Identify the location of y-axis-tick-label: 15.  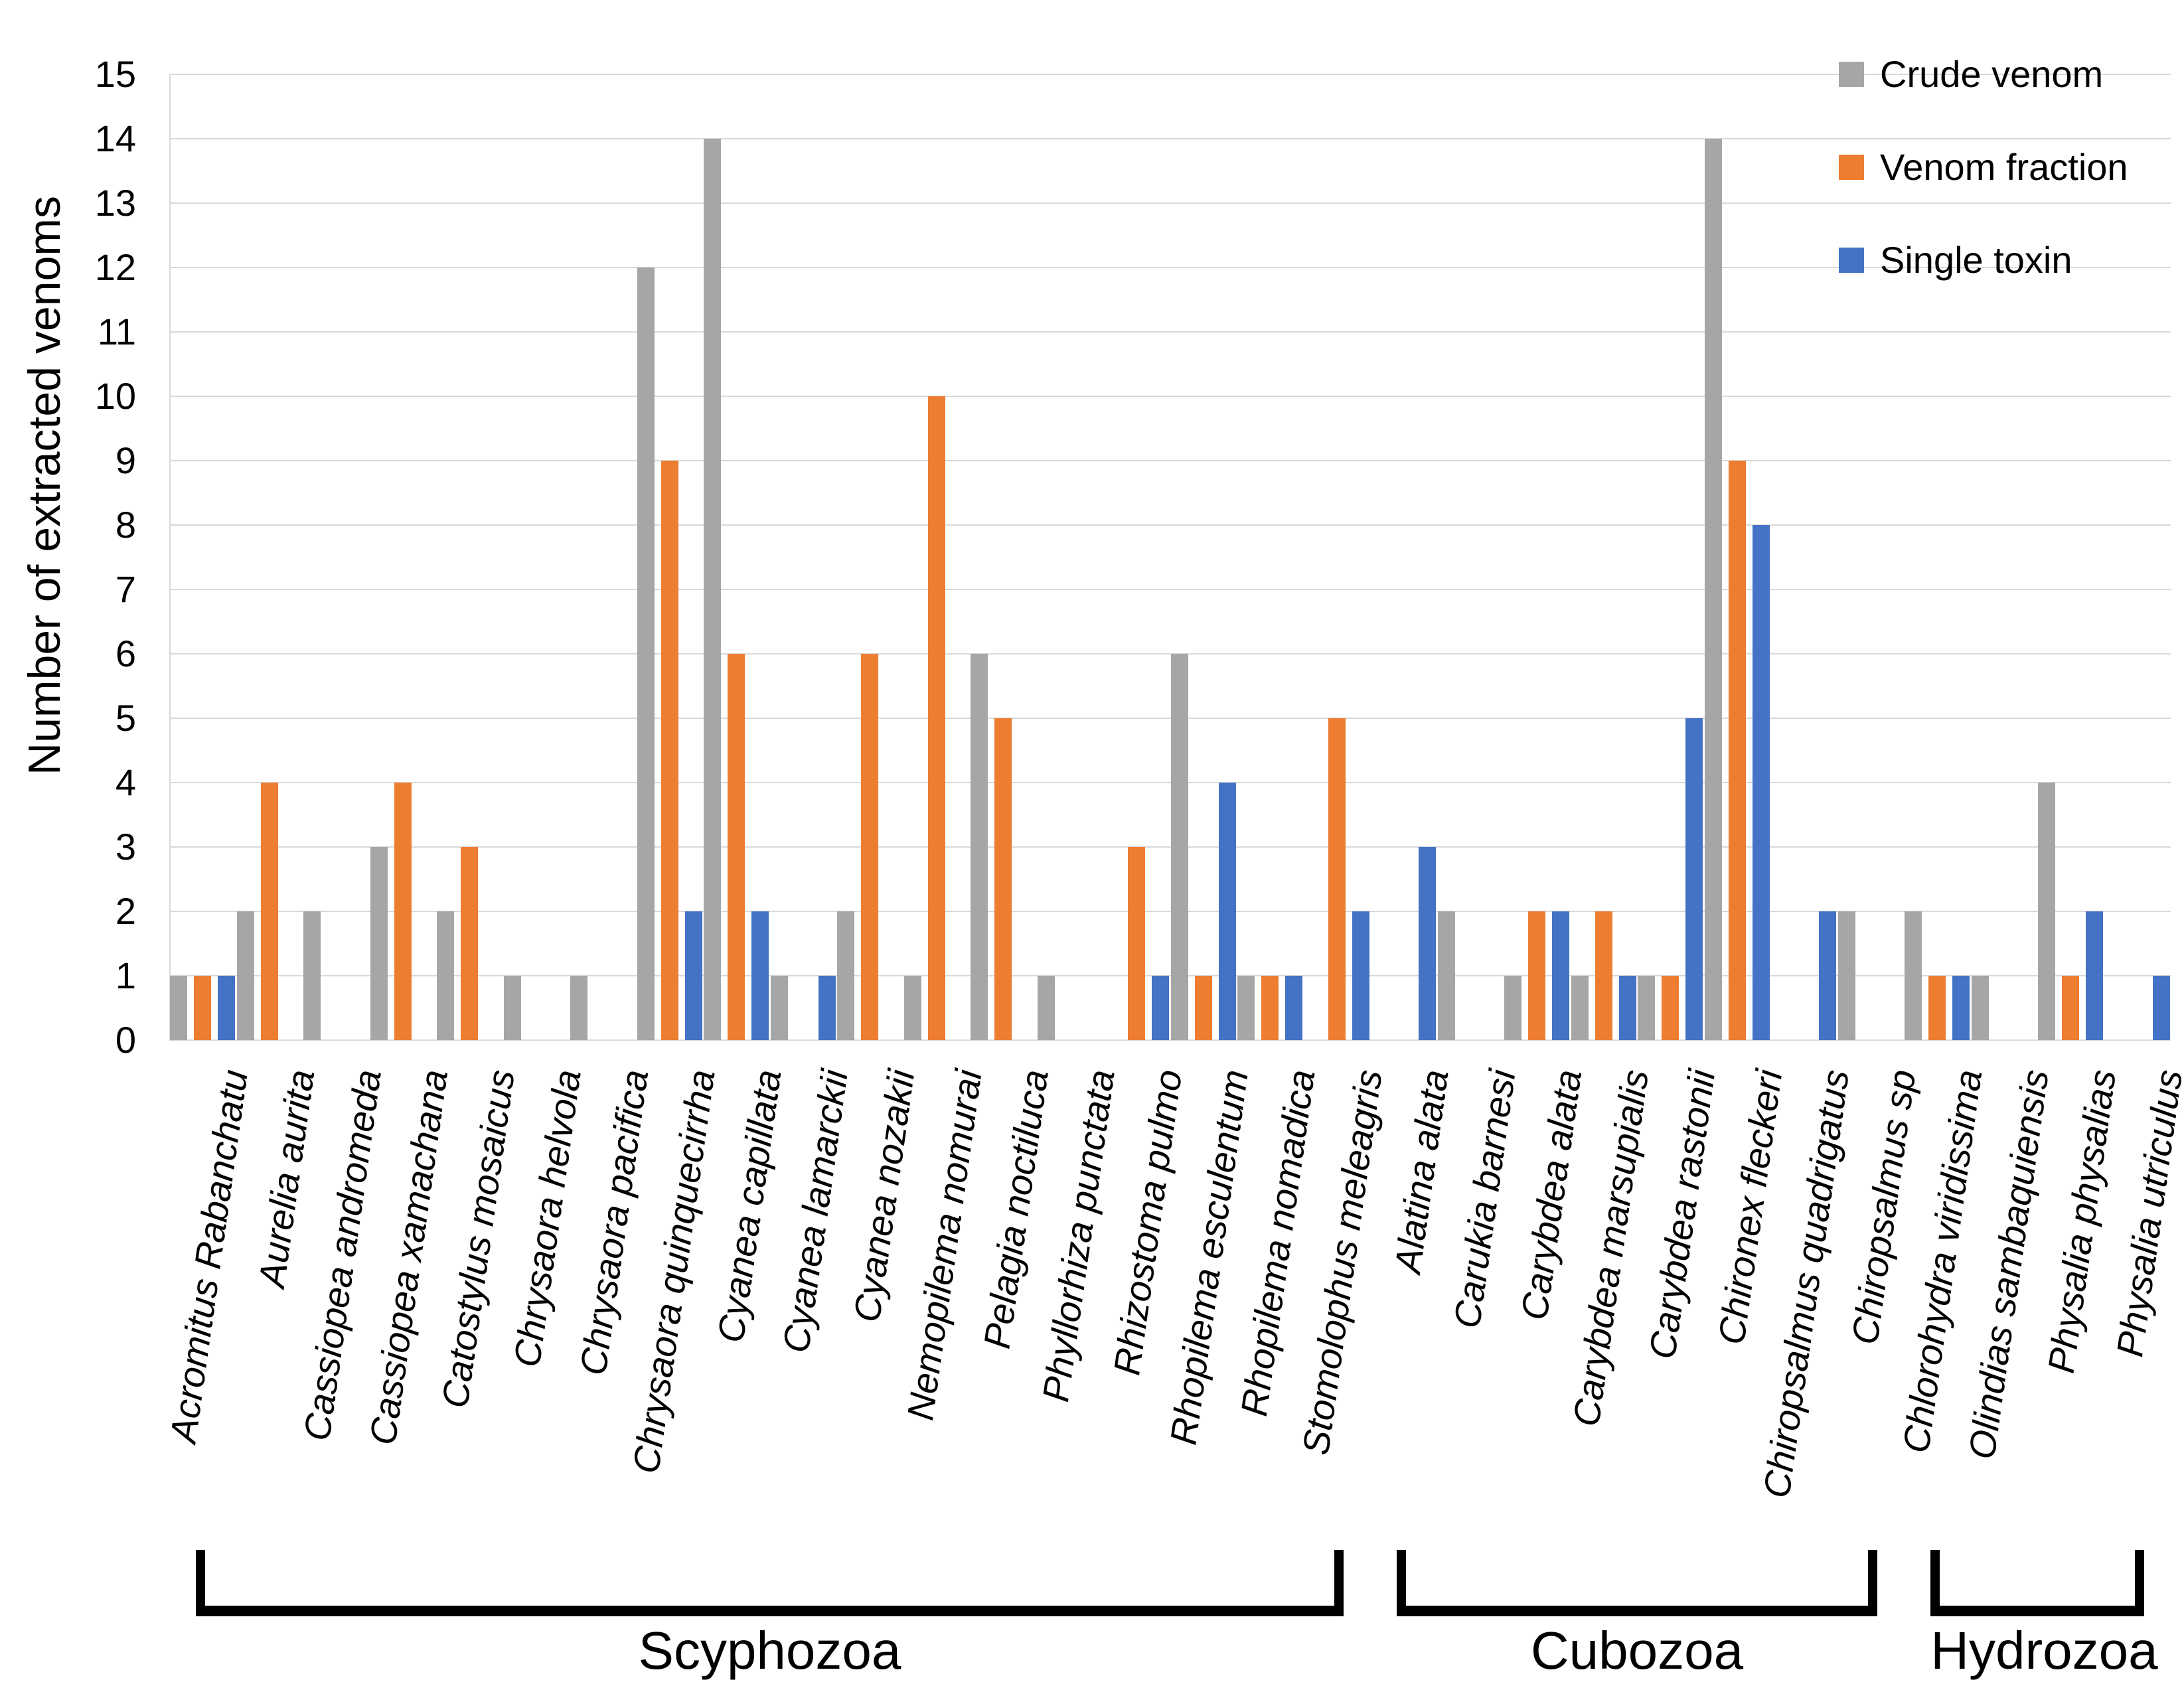
(115, 74).